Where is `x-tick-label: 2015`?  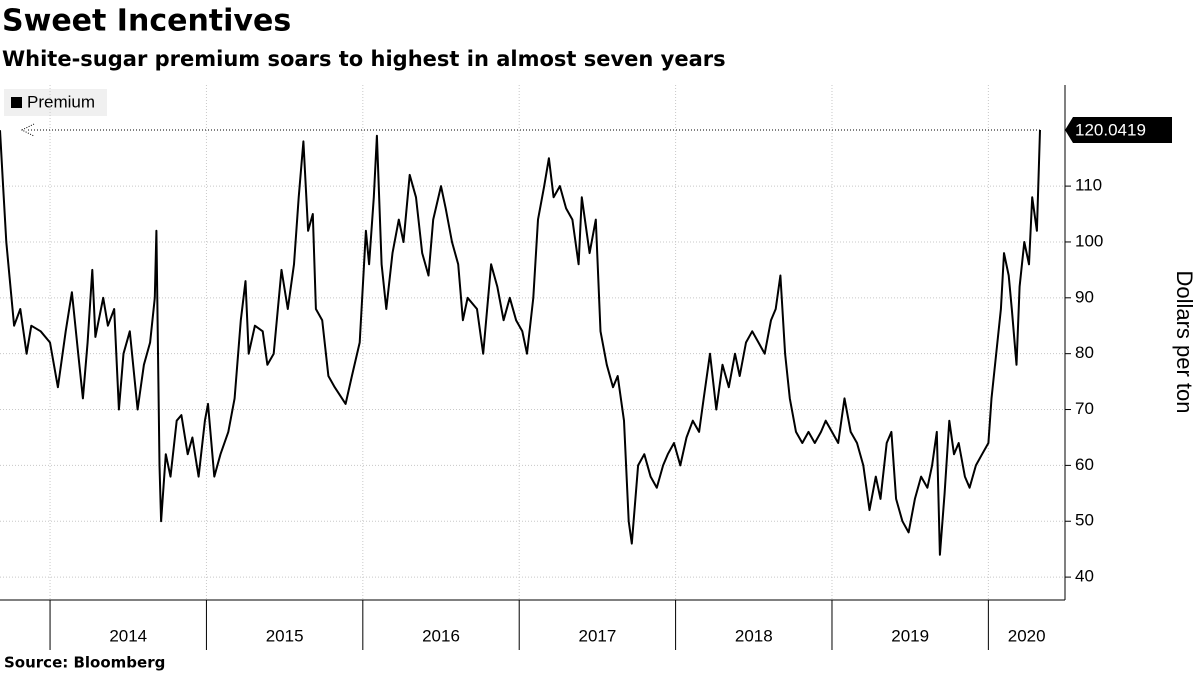 x-tick-label: 2015 is located at coordinates (285, 635).